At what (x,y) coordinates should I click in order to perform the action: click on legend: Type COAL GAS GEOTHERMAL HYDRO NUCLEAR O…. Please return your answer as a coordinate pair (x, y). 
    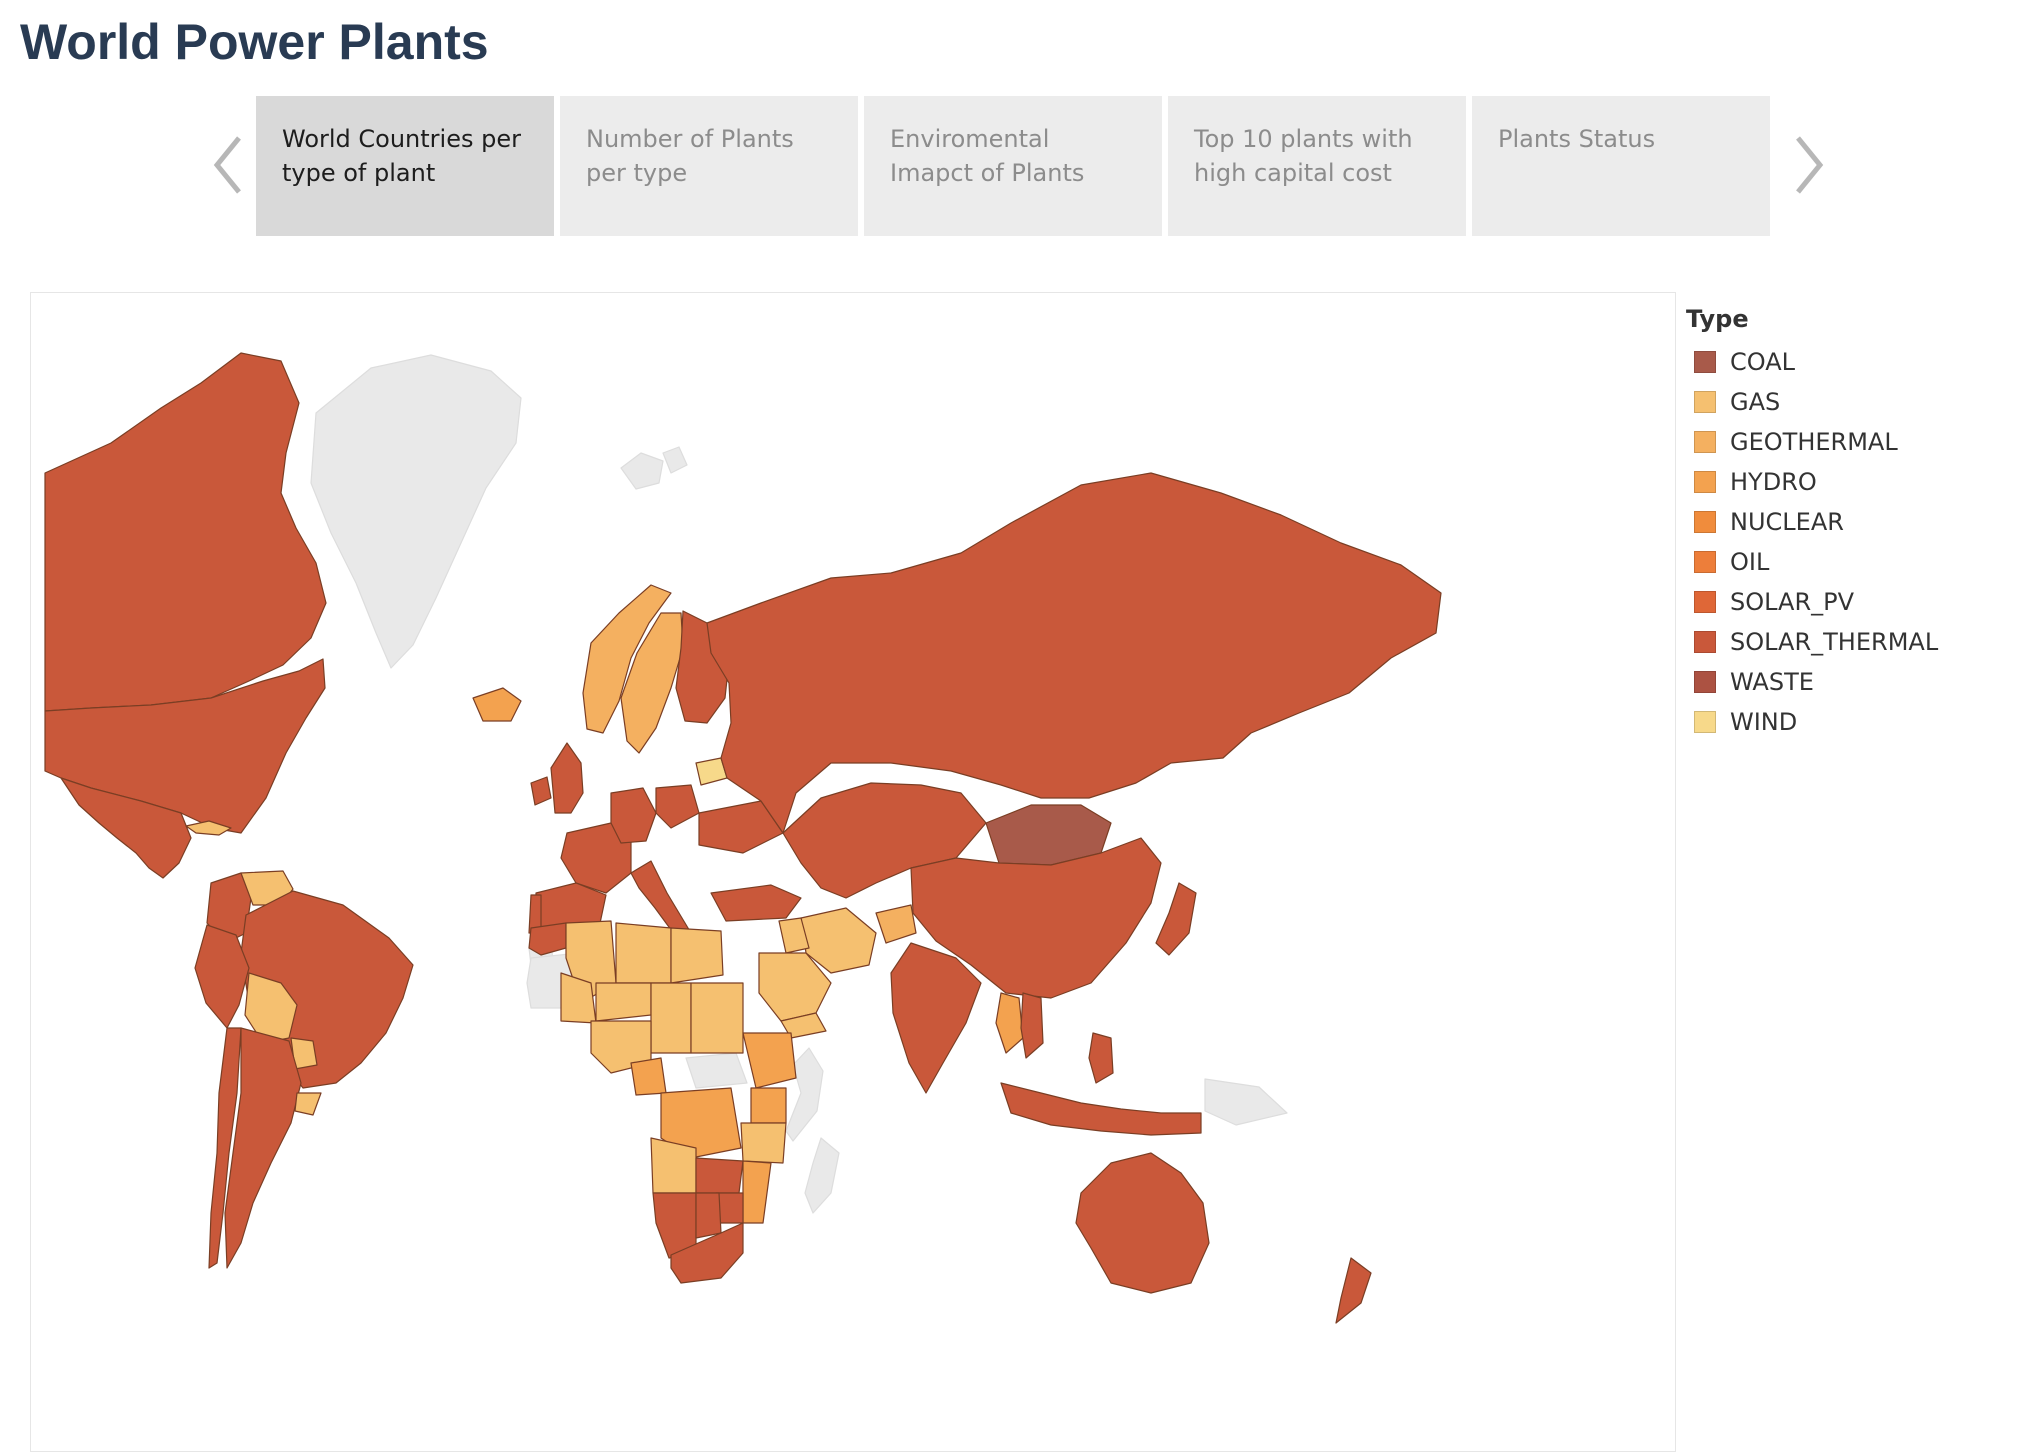
    Looking at the image, I should click on (1846, 522).